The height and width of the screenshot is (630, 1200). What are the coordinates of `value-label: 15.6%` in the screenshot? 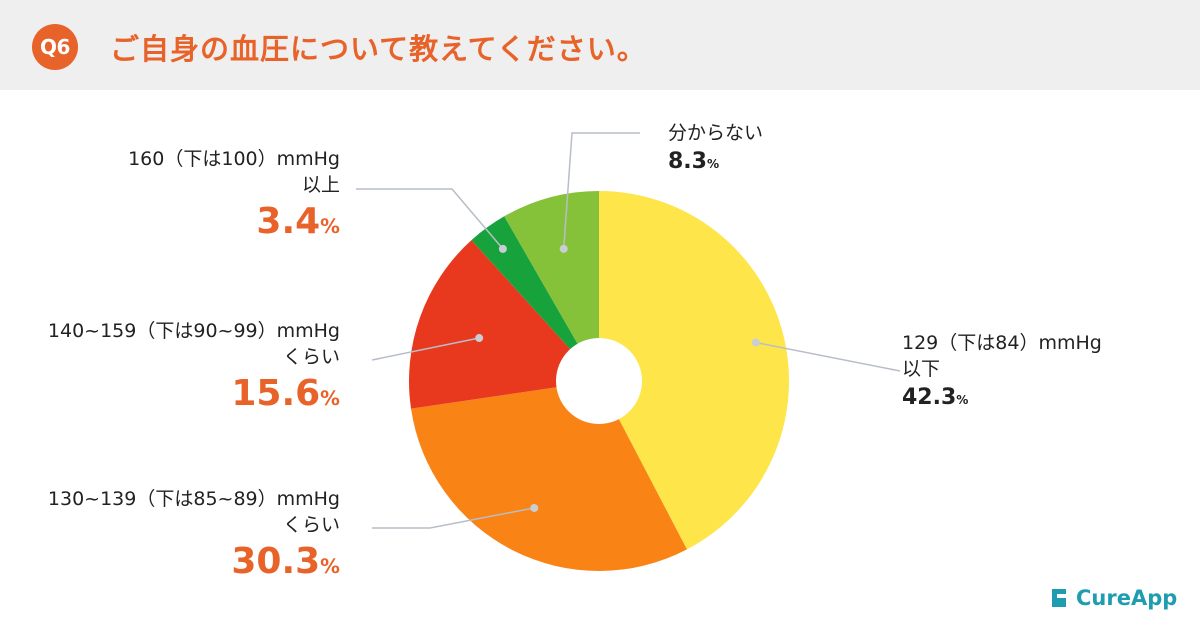 It's located at (285, 393).